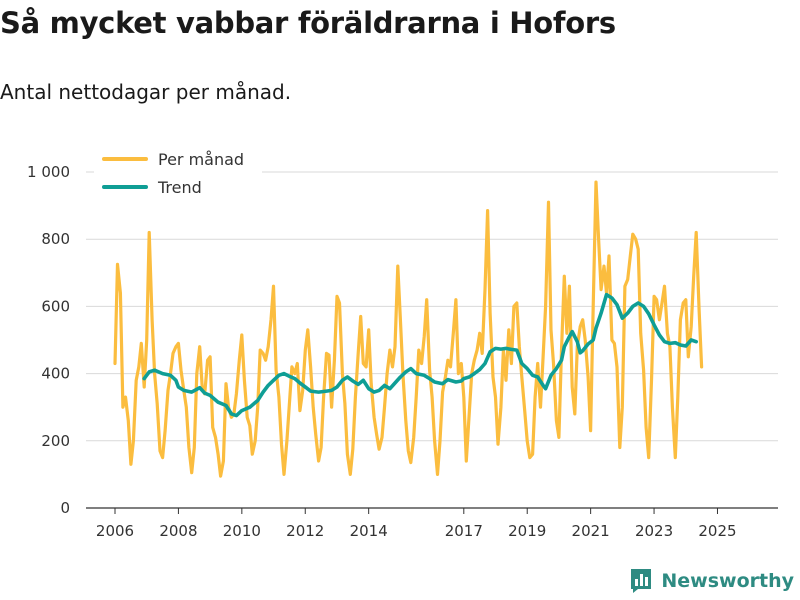  What do you see at coordinates (179, 187) in the screenshot?
I see `legend-label-trend: Trend` at bounding box center [179, 187].